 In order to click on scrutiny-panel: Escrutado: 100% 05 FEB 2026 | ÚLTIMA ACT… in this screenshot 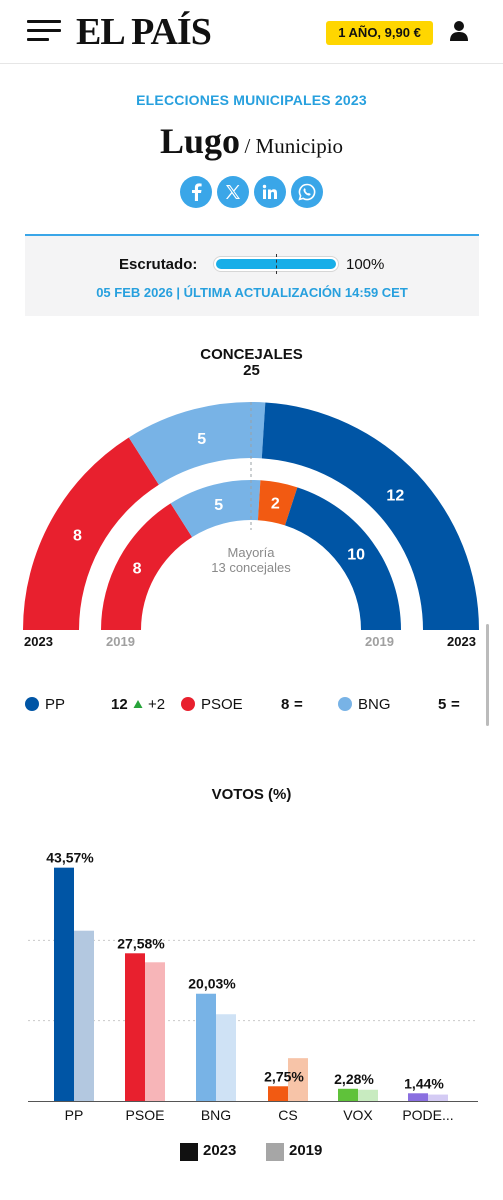, I will do `click(252, 275)`.